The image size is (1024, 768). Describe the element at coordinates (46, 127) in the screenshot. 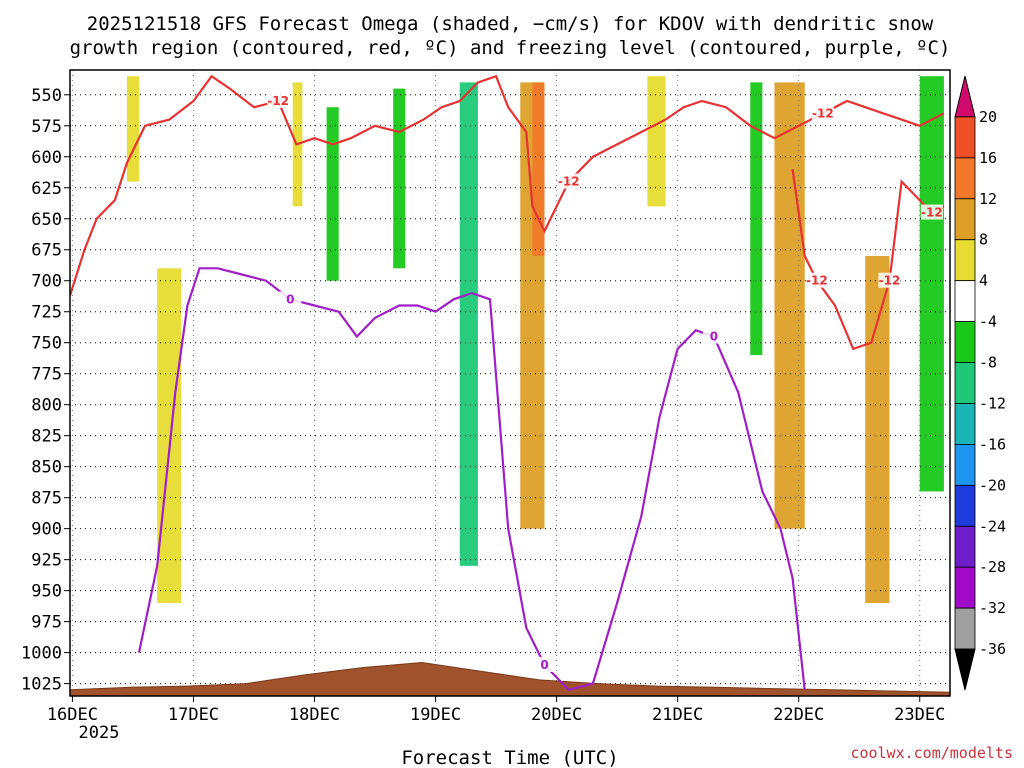

I see `y-tick-label: 575` at that location.